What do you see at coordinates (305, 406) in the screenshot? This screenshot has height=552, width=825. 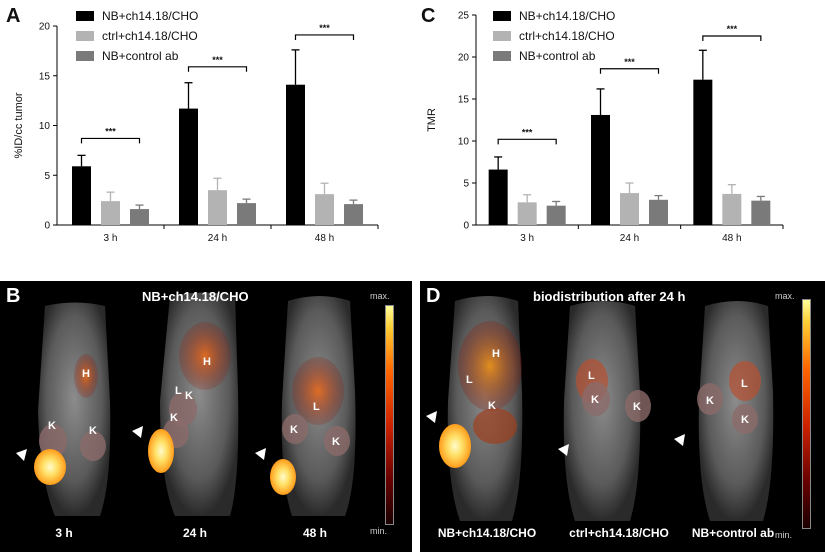 I see `mouse-scan-48h` at bounding box center [305, 406].